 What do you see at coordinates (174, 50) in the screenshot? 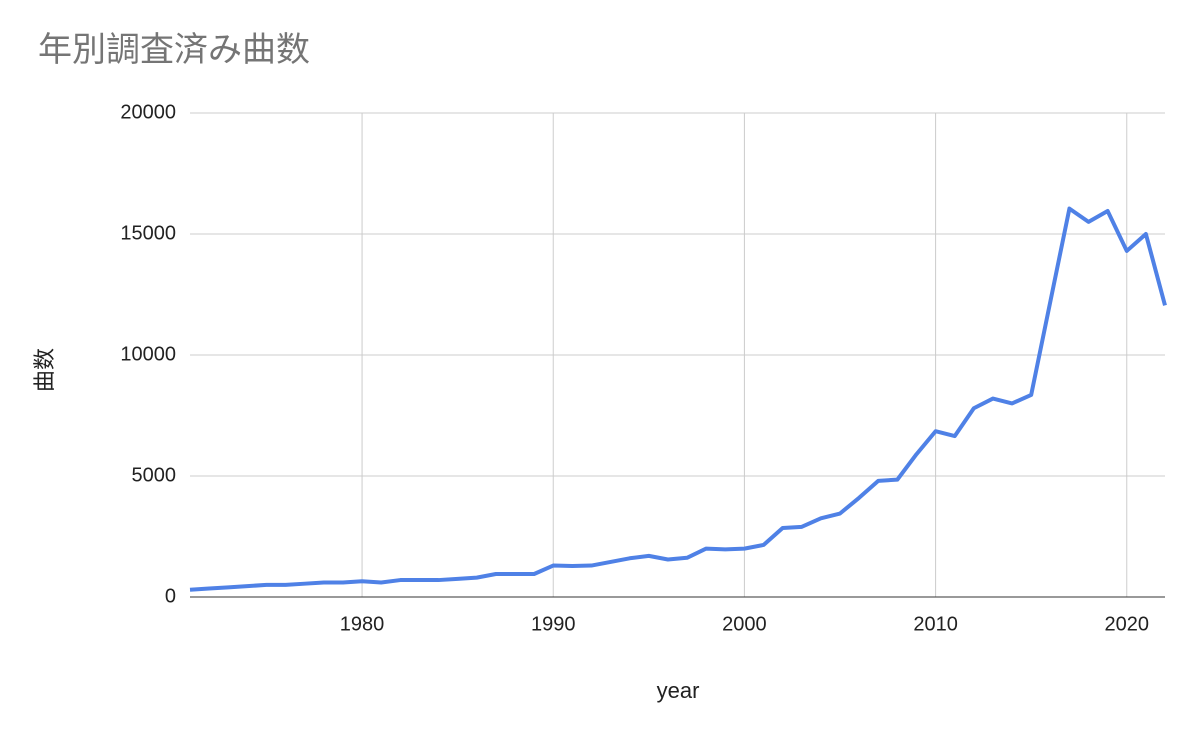
I see `chart-title: 年別調査済み曲数` at bounding box center [174, 50].